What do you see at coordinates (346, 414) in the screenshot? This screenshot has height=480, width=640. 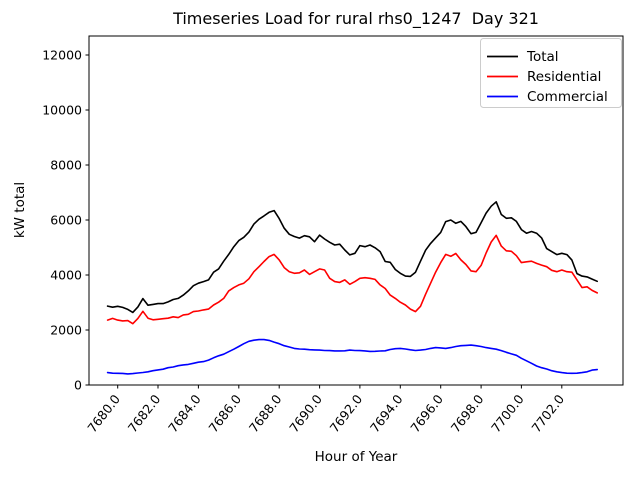 I see `x-tick-label: 7692.0` at bounding box center [346, 414].